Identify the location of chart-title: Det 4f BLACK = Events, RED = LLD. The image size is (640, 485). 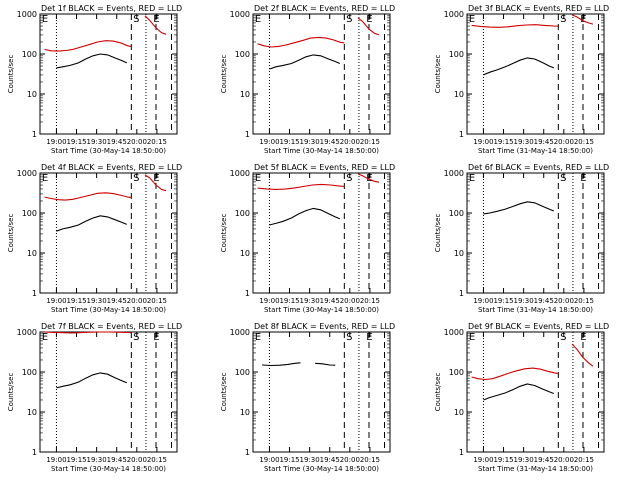
(111, 167).